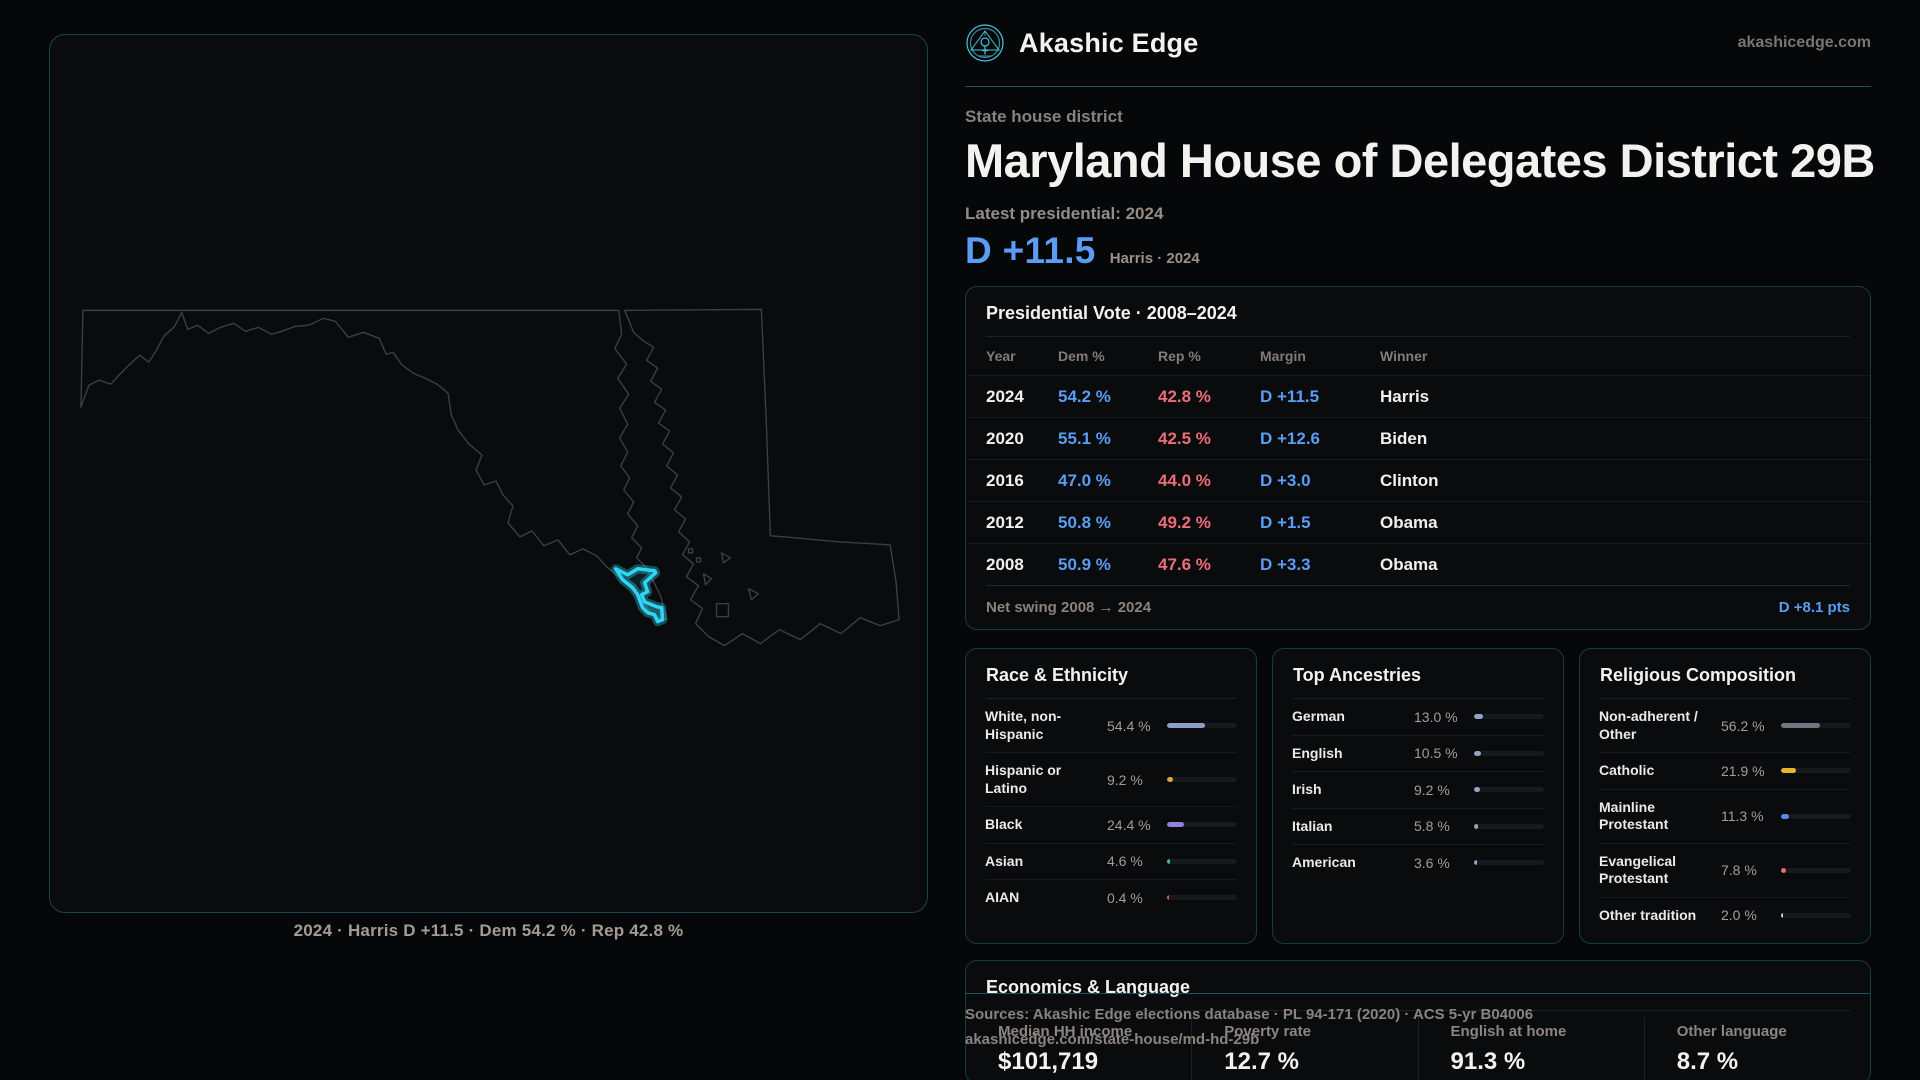  Describe the element at coordinates (1312, 825) in the screenshot. I see `stat-label: Italian` at that location.